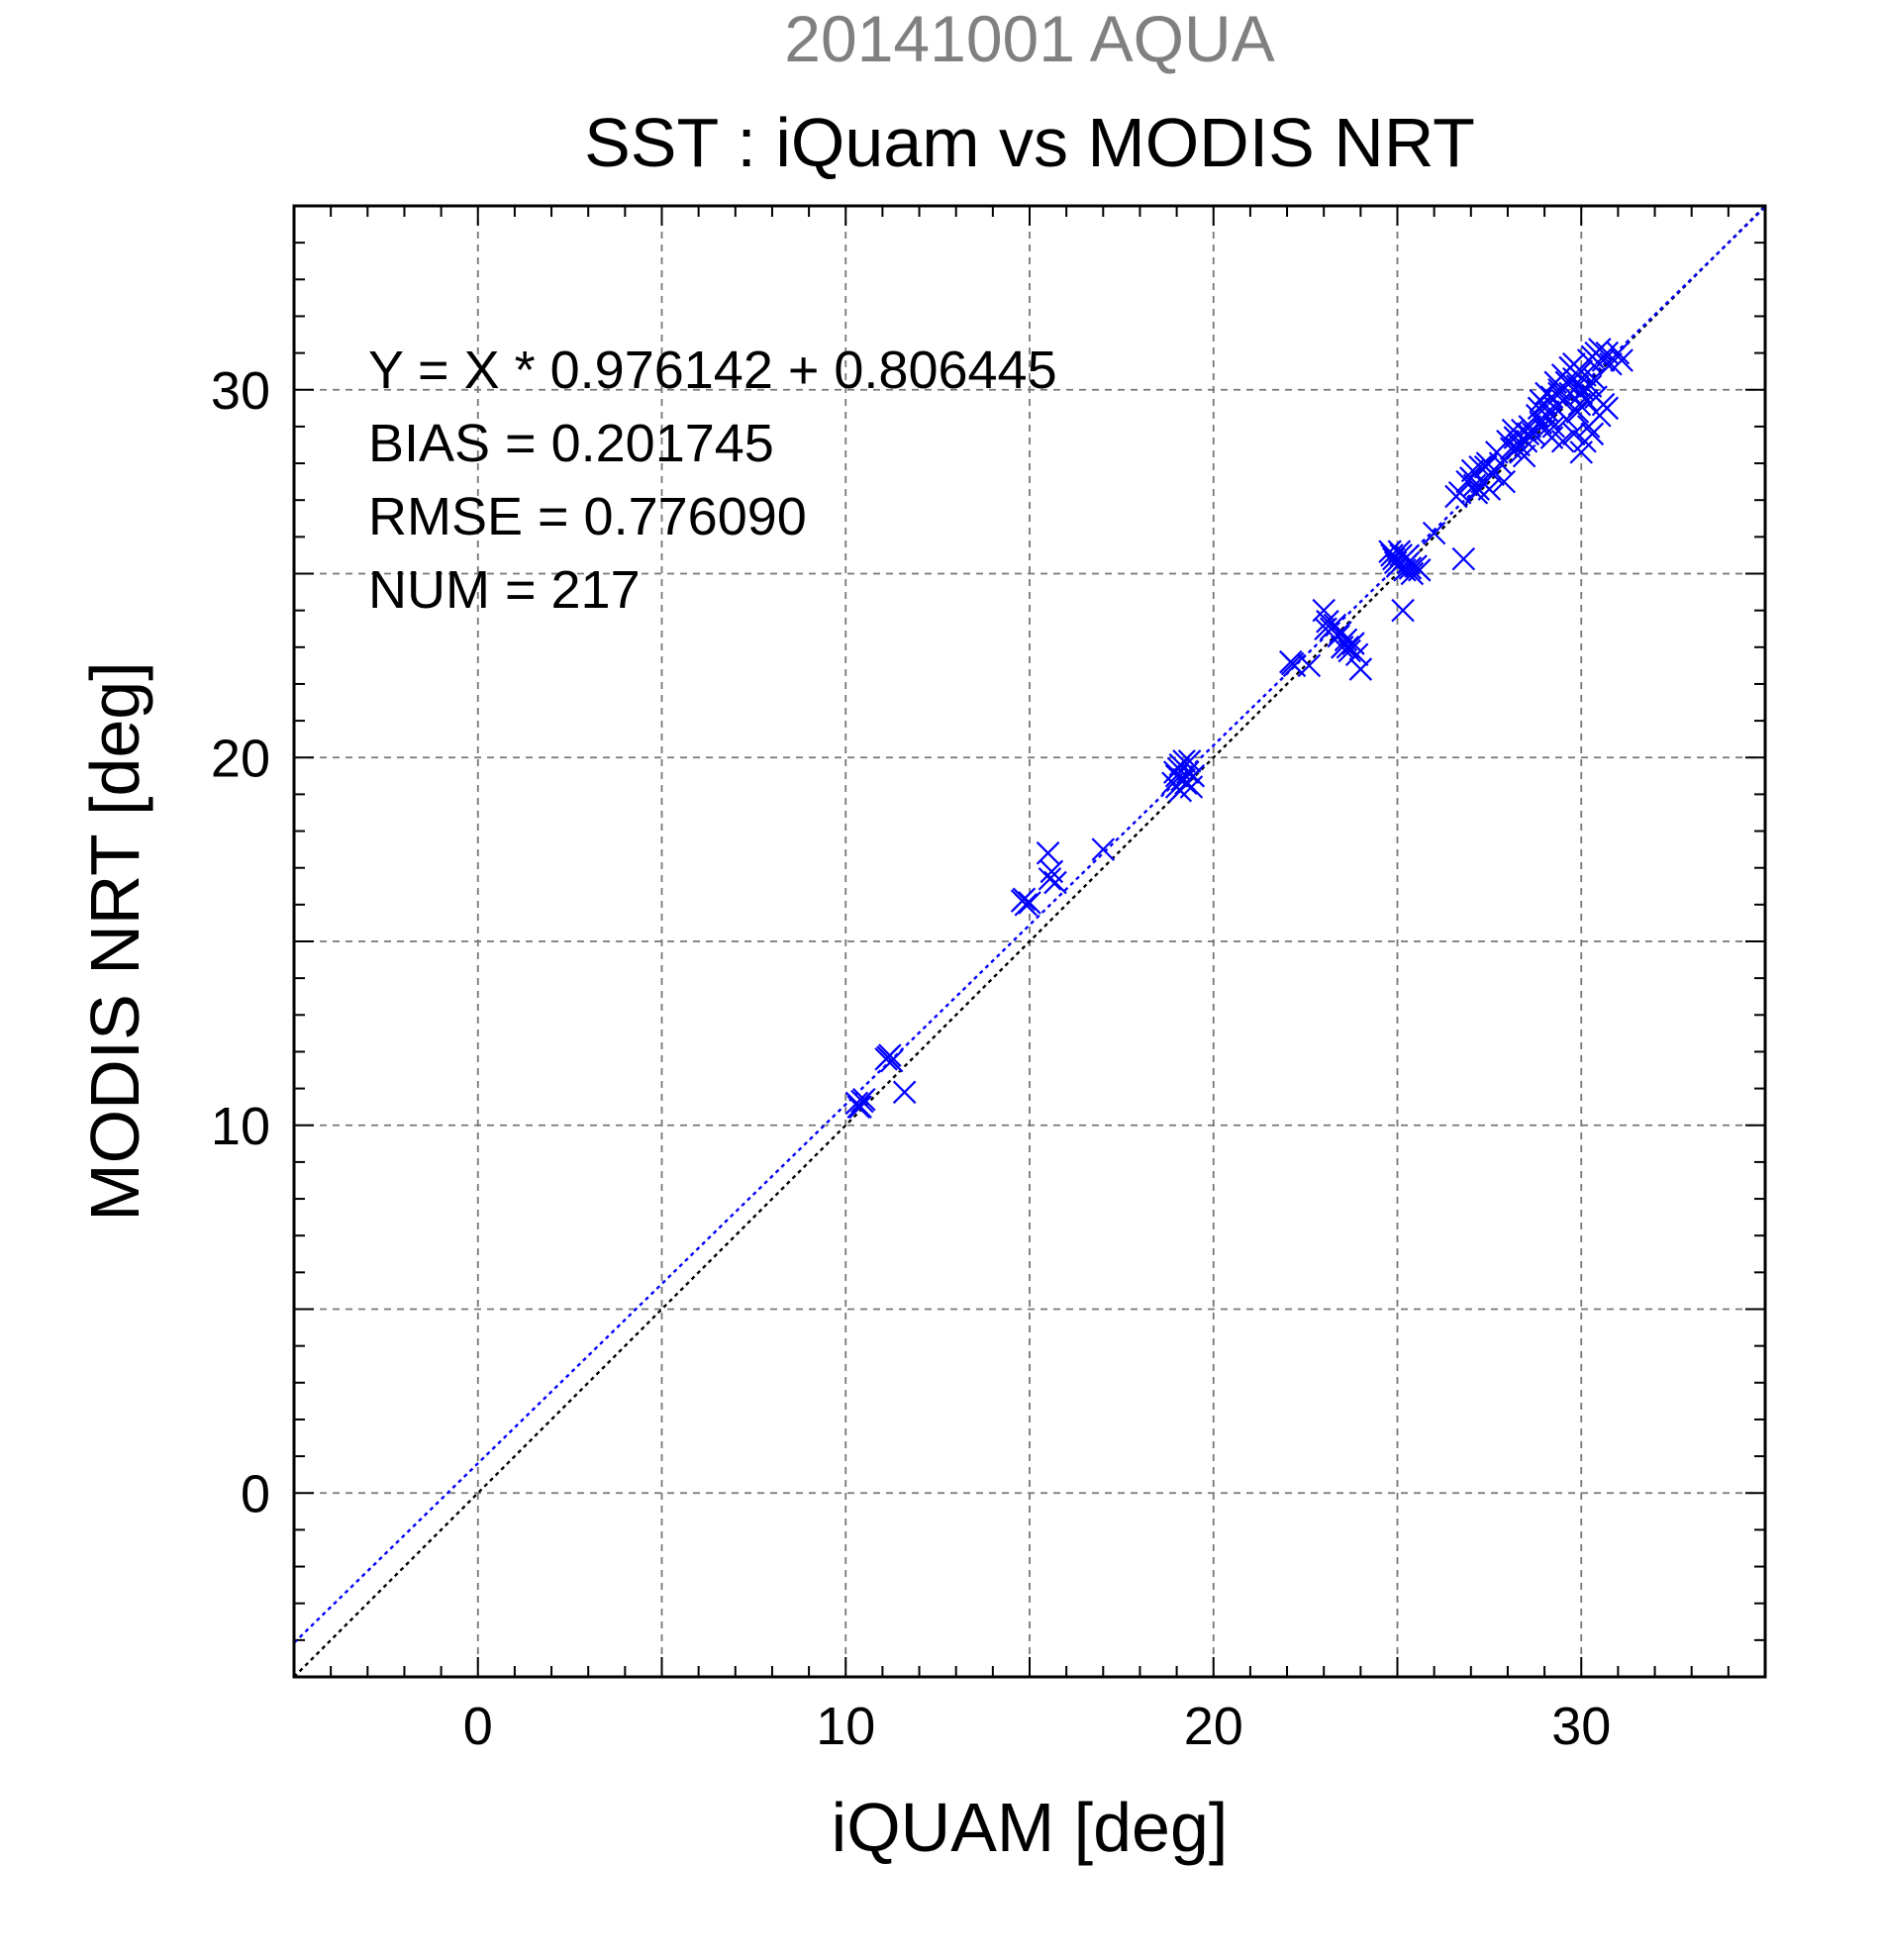 This screenshot has width=1881, height=1960. Describe the element at coordinates (571, 443) in the screenshot. I see `bias-value: BIAS = 0.201745` at that location.